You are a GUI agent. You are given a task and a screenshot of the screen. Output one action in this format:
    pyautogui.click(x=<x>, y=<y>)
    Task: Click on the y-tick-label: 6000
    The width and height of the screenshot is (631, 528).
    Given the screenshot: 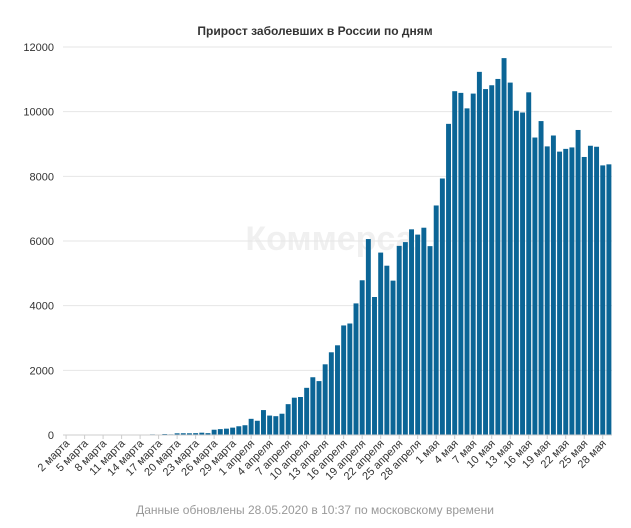 What is the action you would take?
    pyautogui.click(x=42, y=242)
    